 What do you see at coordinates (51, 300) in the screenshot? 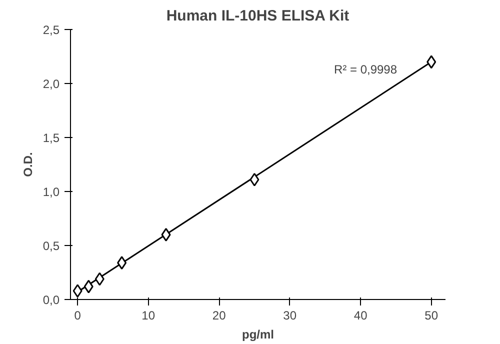
I see `y-tick-label: 0,0` at bounding box center [51, 300].